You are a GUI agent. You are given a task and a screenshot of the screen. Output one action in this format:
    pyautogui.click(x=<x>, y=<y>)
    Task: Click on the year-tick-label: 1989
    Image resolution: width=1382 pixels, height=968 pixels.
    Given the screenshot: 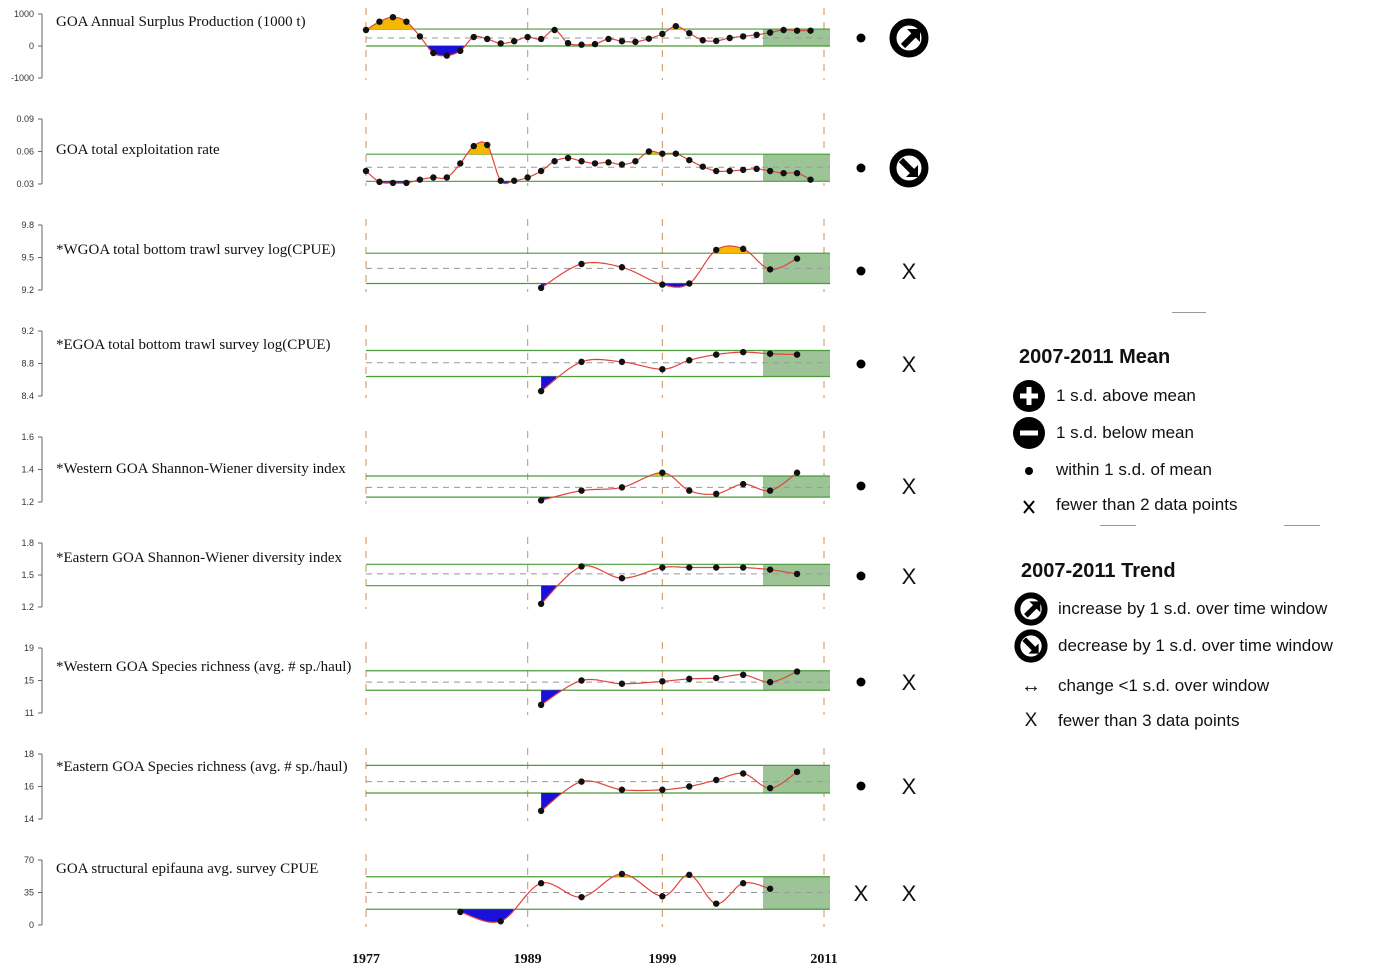 What is the action you would take?
    pyautogui.click(x=528, y=959)
    